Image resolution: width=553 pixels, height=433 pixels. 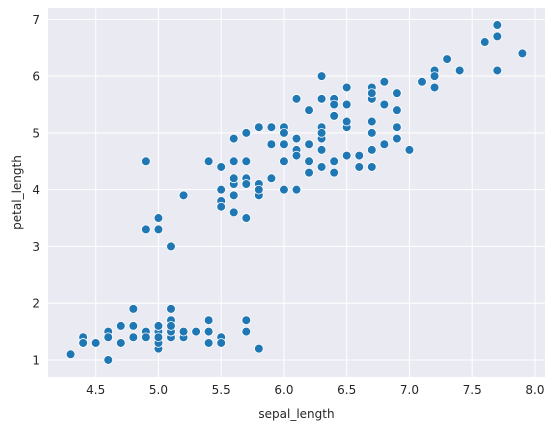 What do you see at coordinates (472, 390) in the screenshot?
I see `x-tick-label: 7.5` at bounding box center [472, 390].